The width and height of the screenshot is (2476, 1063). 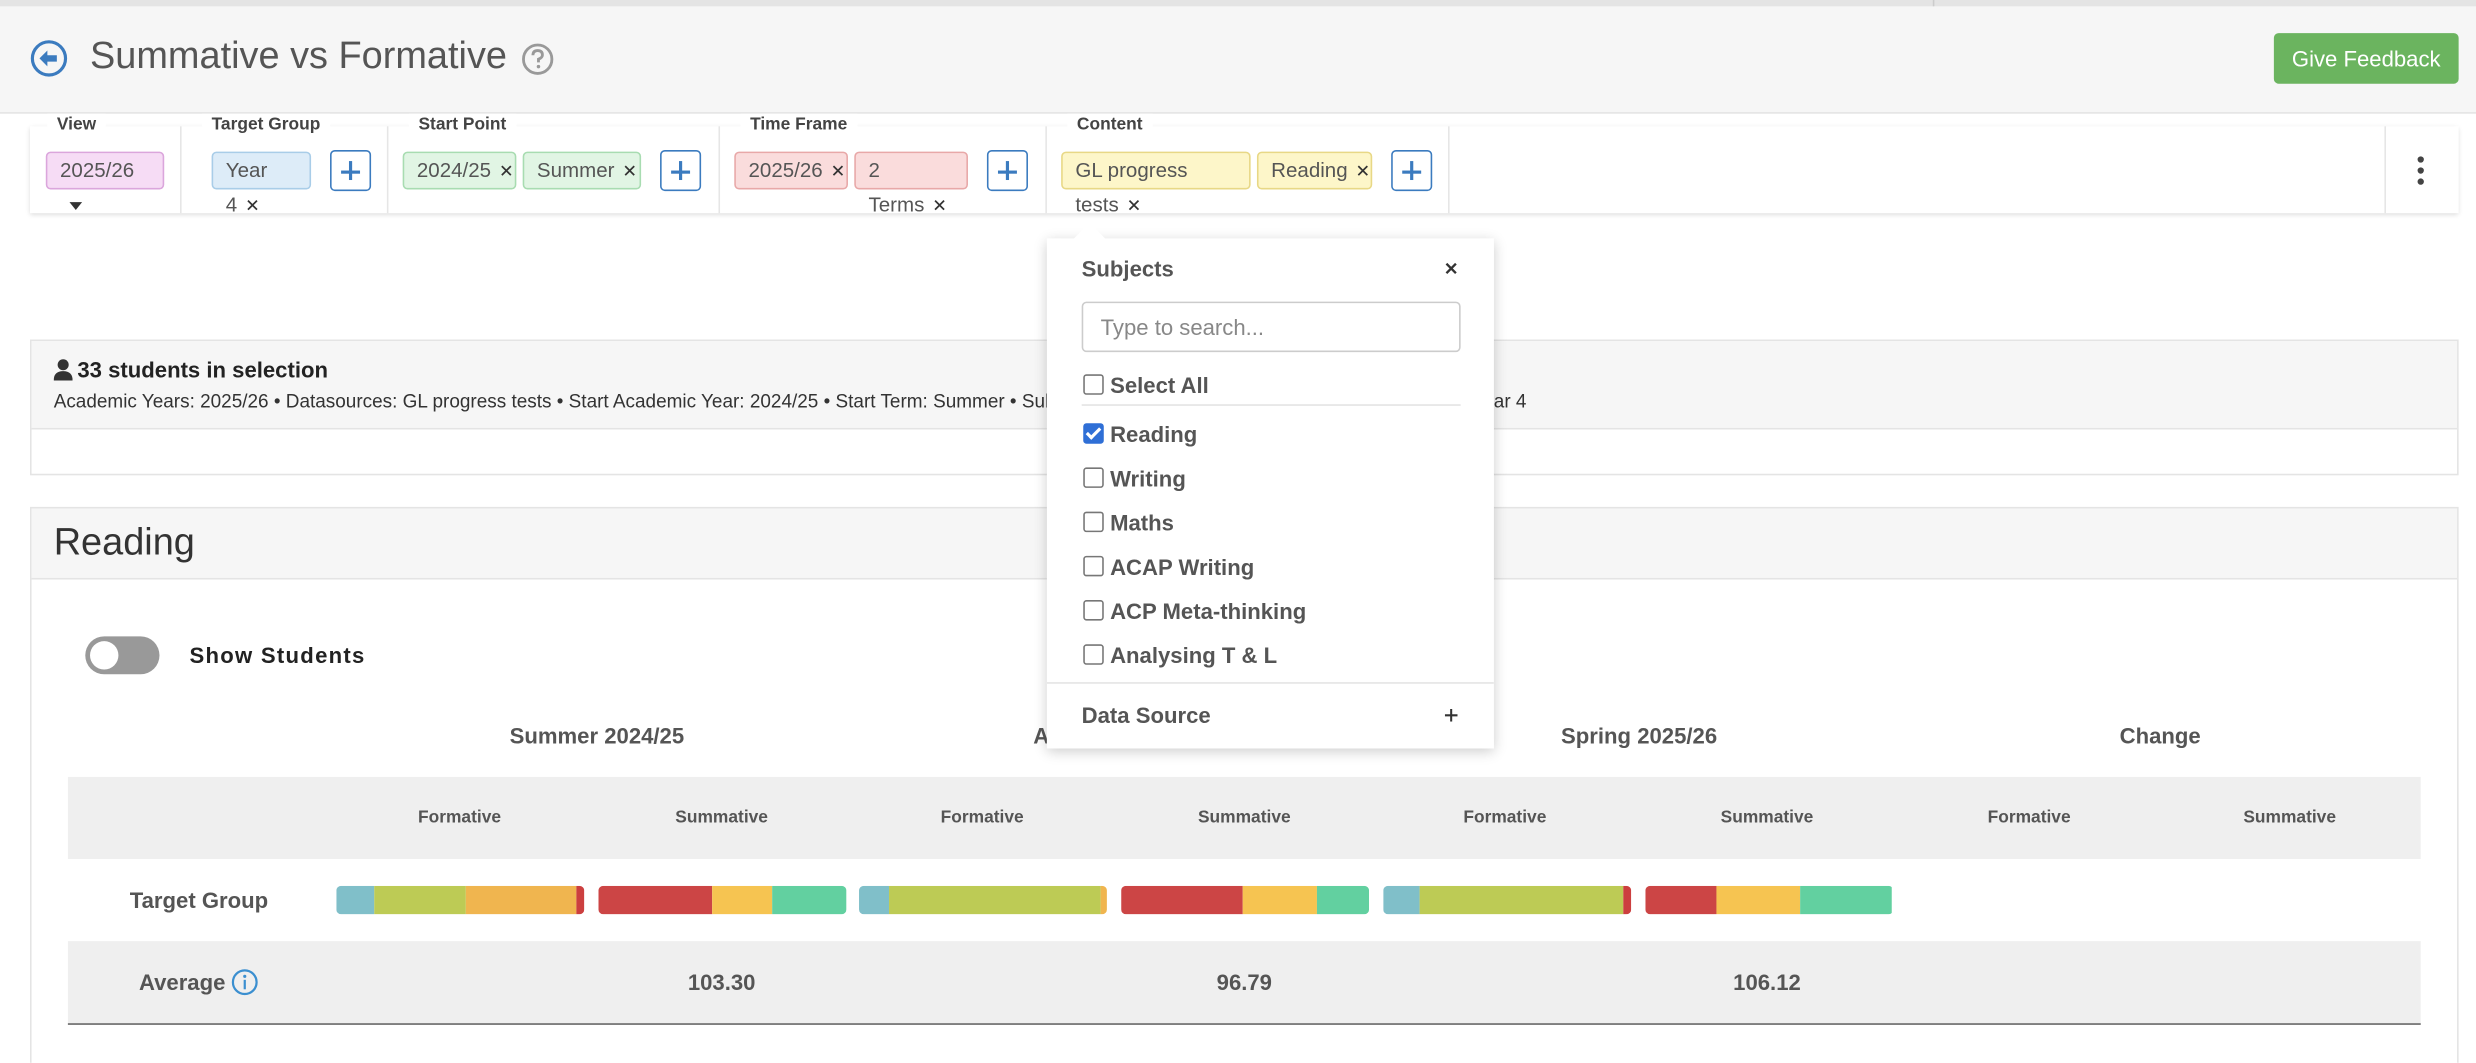 I want to click on subject-option: ACP Meta-thinking, so click(x=1208, y=611).